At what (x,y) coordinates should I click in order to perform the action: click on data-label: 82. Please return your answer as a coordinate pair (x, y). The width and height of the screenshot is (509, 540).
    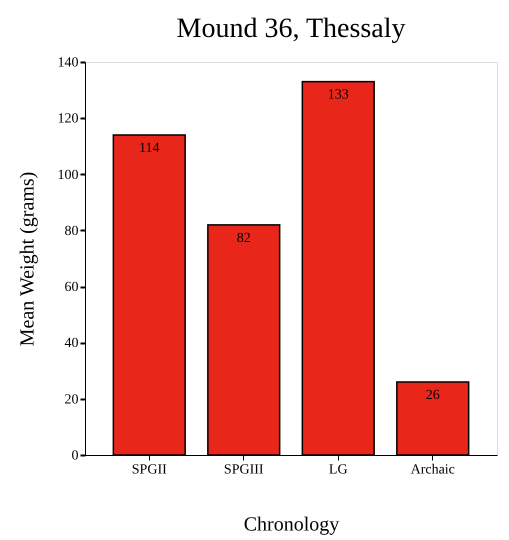
    Looking at the image, I should click on (243, 238).